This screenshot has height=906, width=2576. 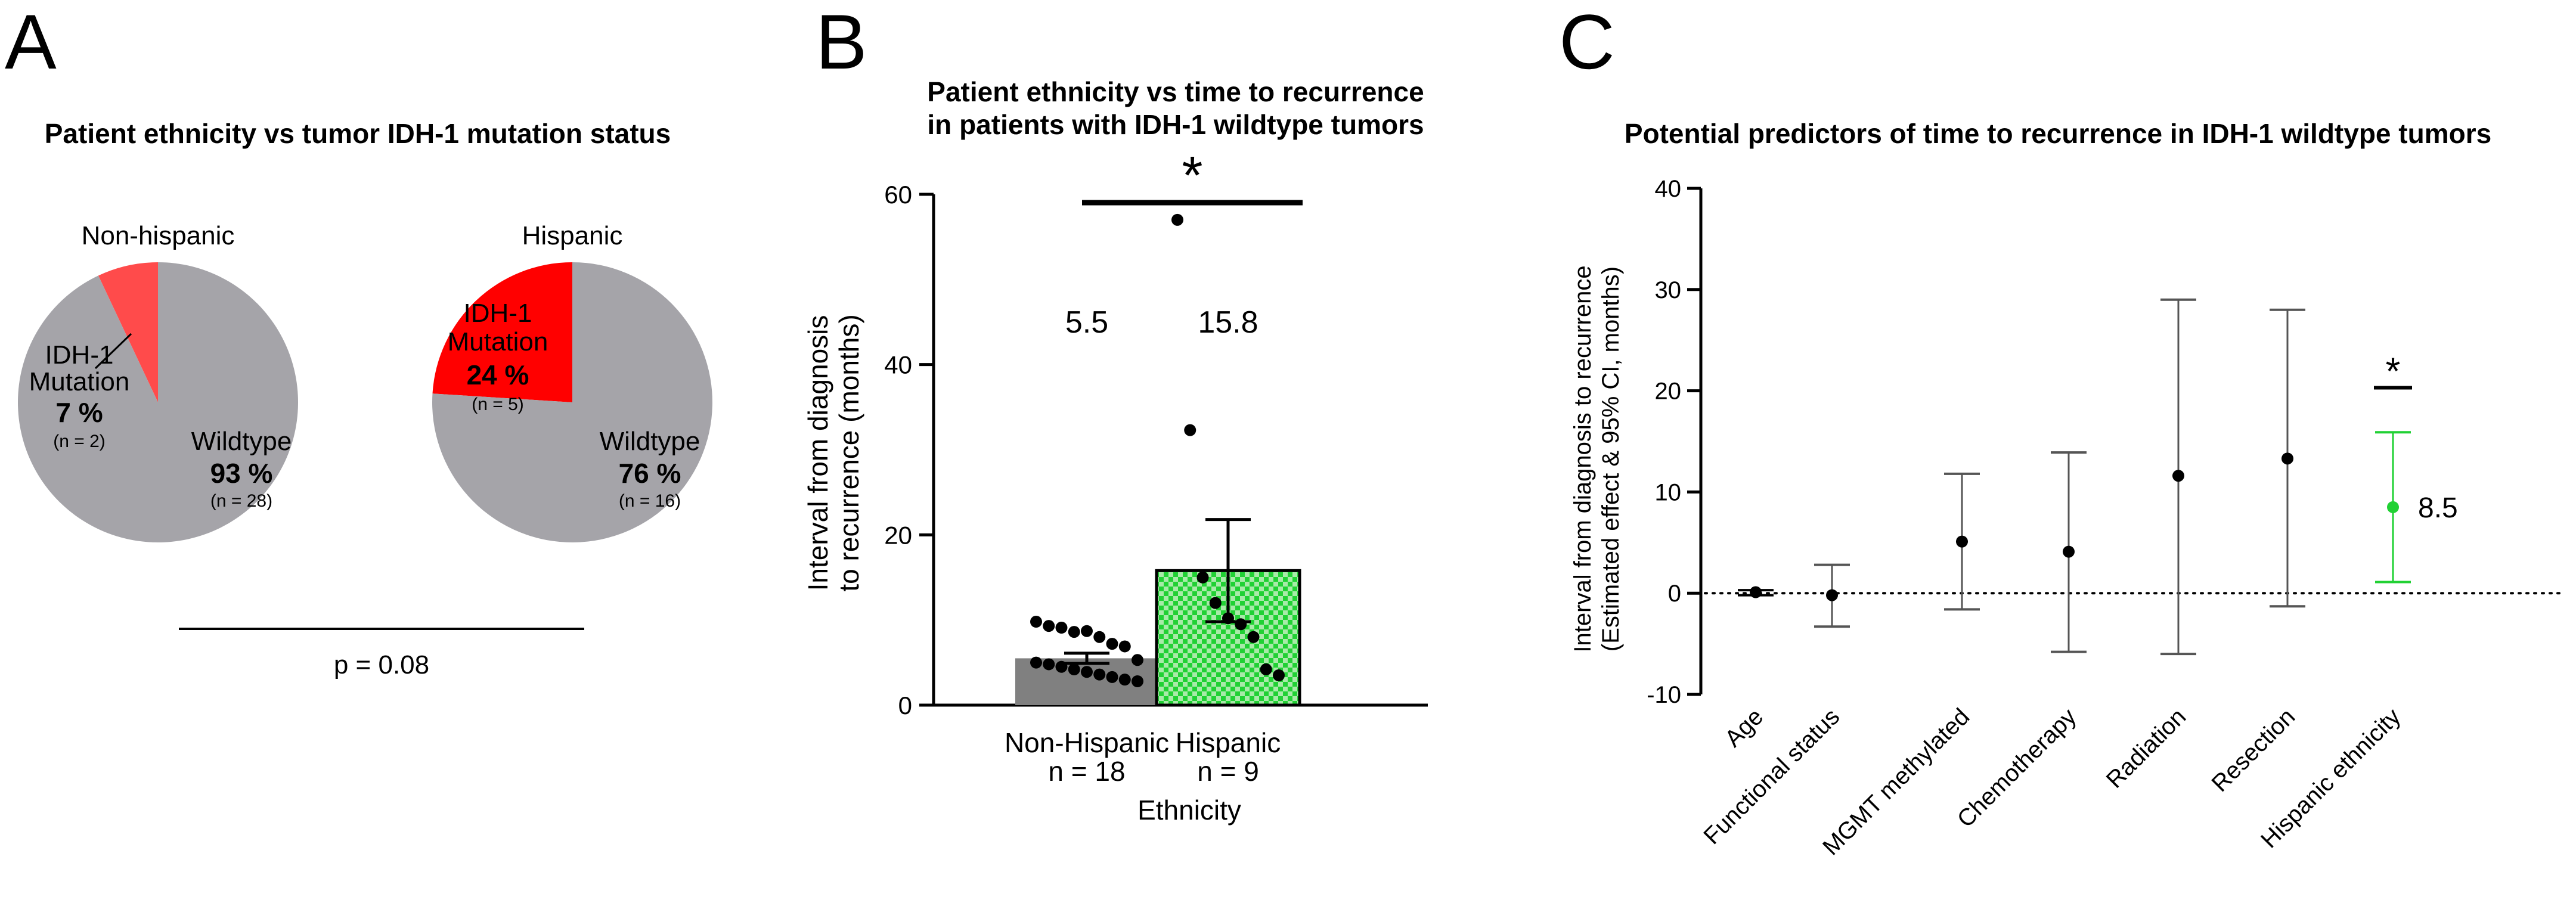 I want to click on y-axis-label-line2: (Estimated effect & 95% CI, months), so click(x=1611, y=458).